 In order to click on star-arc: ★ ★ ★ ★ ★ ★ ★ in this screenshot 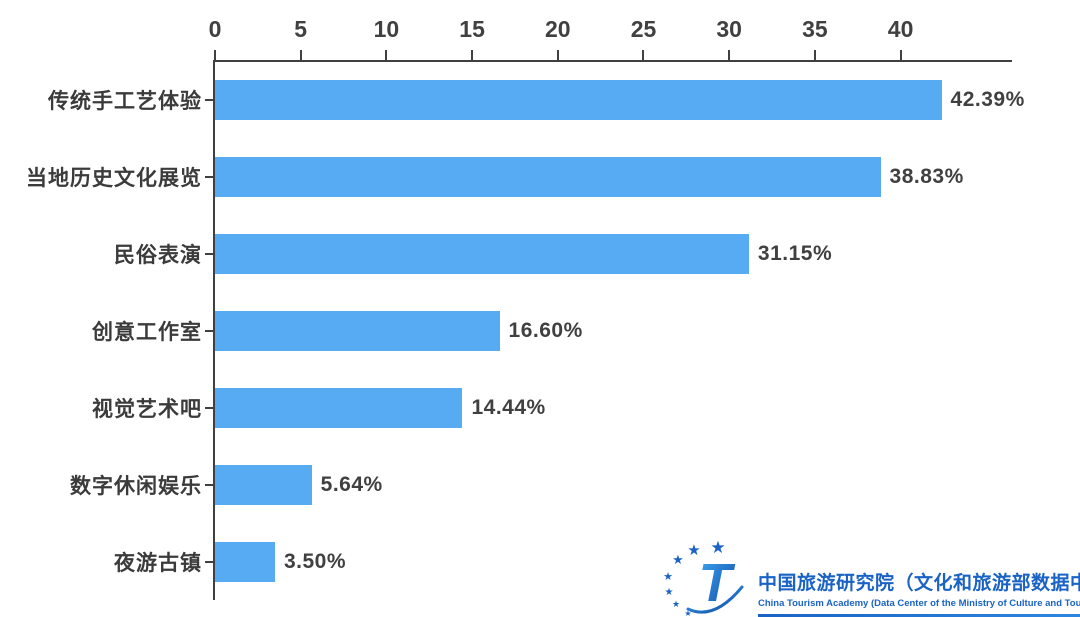, I will do `click(694, 579)`.